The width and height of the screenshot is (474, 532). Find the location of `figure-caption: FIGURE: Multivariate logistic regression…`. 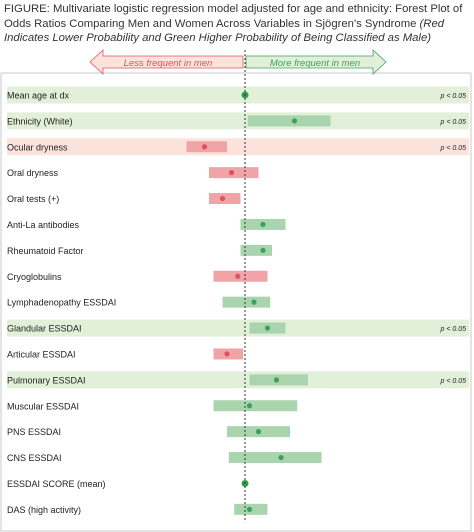

figure-caption: FIGURE: Multivariate logistic regression… is located at coordinates (237, 24).